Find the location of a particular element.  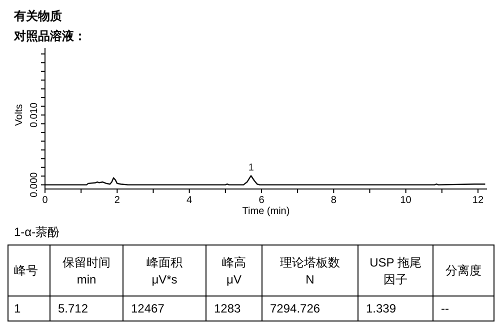

x-axis-title: Time (min) is located at coordinates (266, 211).